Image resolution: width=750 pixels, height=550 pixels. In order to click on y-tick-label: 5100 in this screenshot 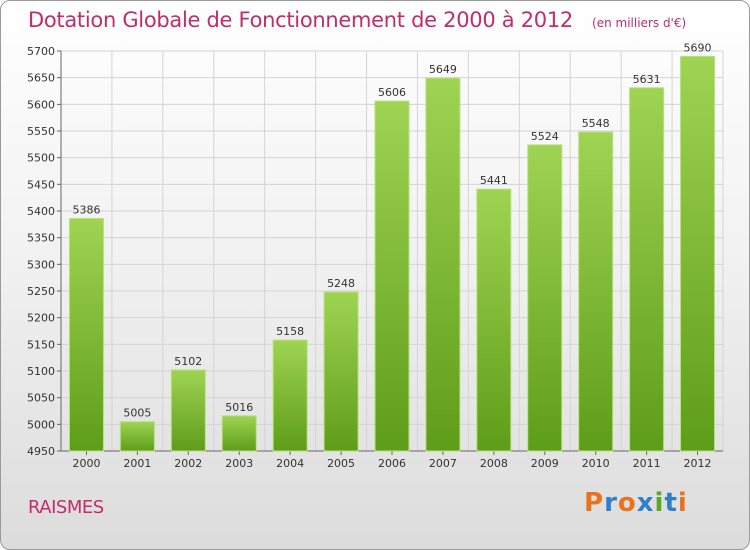, I will do `click(41, 371)`.